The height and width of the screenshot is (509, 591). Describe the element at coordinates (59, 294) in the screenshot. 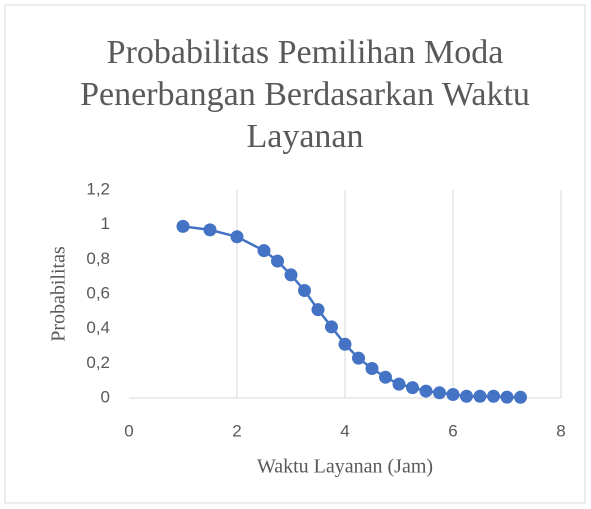

I see `y-axis-label: Probabilitas` at that location.